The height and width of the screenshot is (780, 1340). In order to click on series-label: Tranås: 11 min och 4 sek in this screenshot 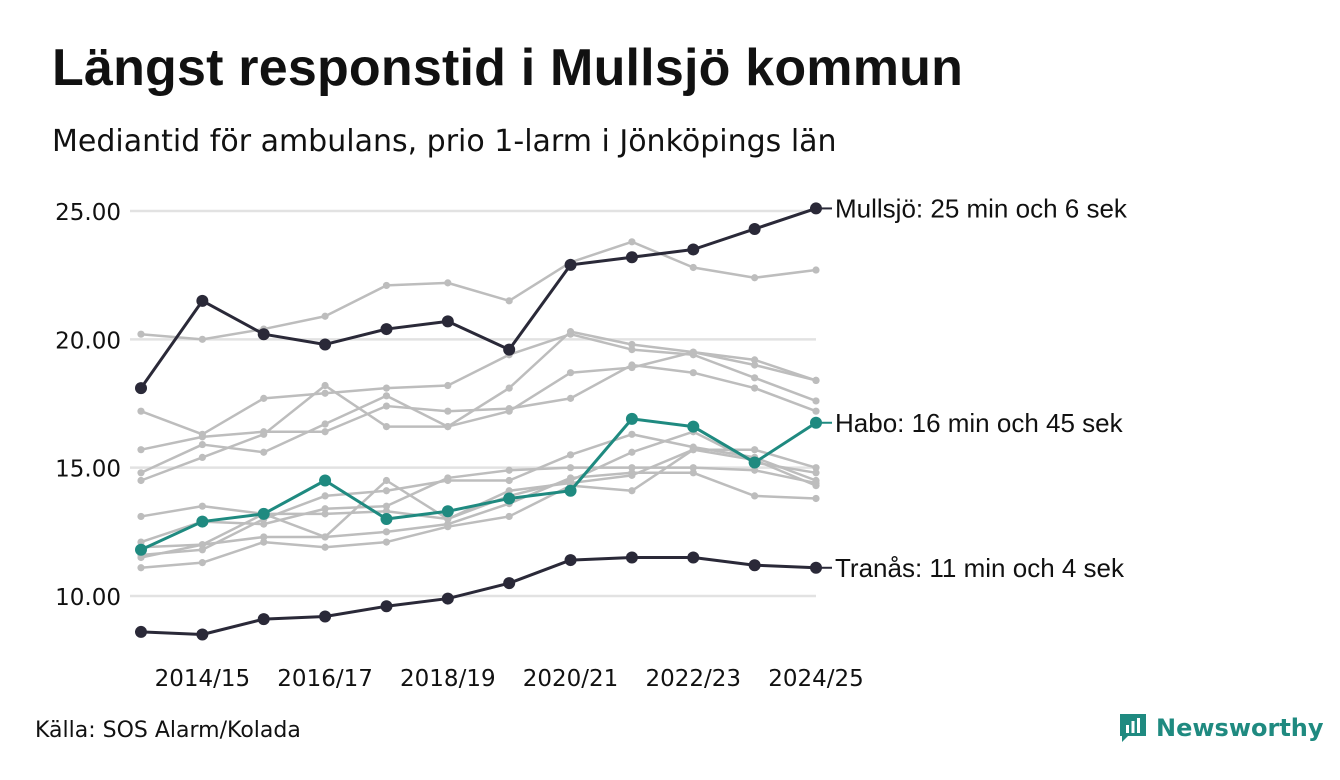, I will do `click(980, 568)`.